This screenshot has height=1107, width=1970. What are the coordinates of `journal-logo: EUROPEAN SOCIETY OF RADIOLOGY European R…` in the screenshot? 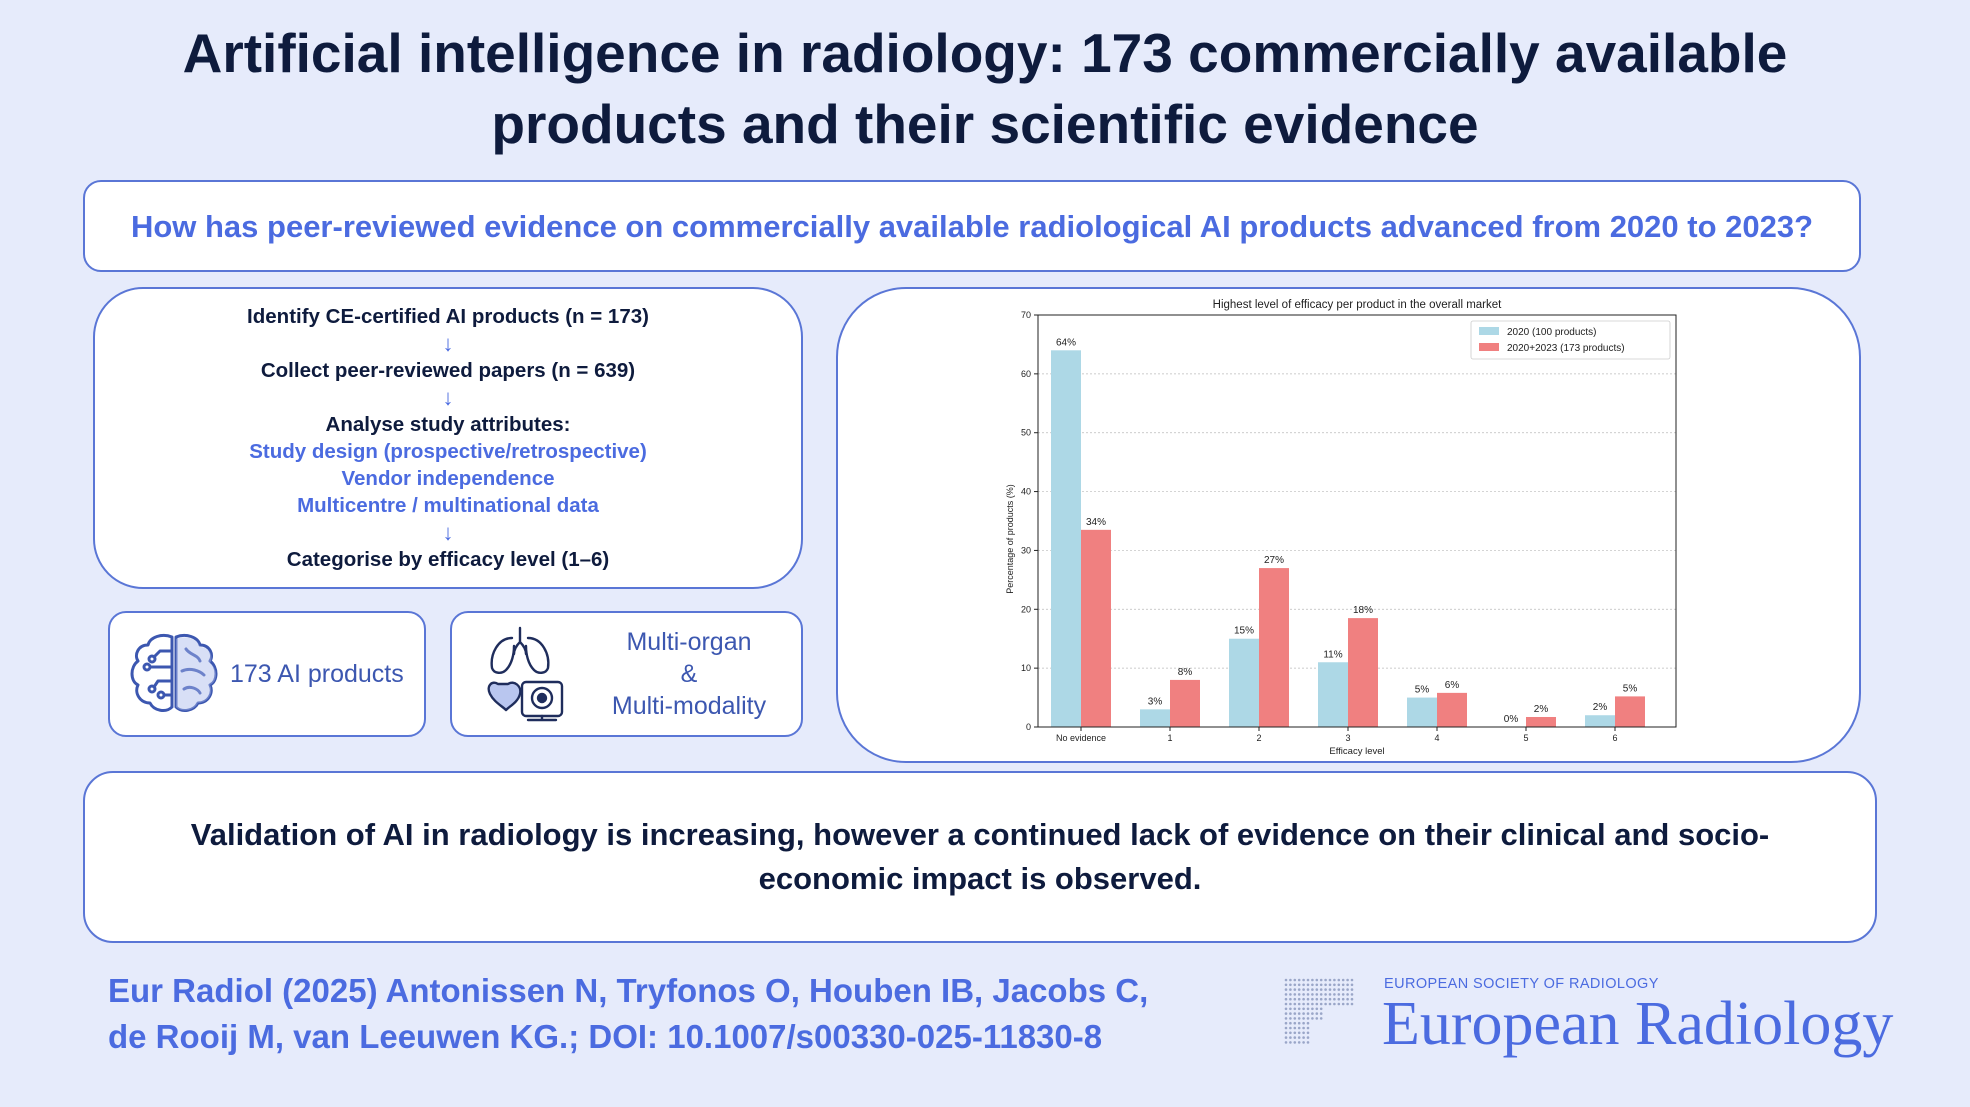 It's located at (1604, 1017).